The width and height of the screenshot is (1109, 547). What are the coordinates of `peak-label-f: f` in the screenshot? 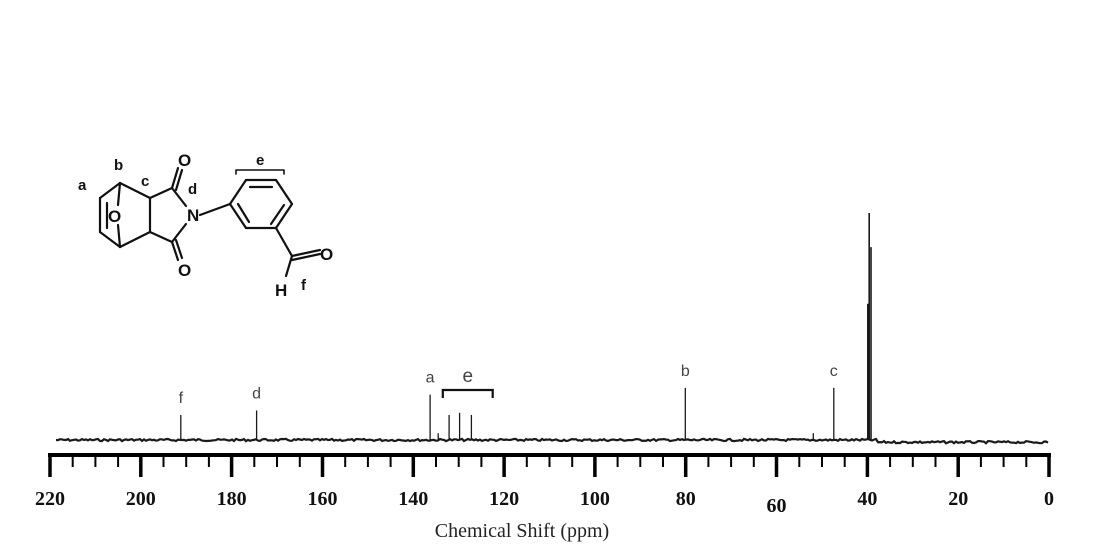 It's located at (181, 398).